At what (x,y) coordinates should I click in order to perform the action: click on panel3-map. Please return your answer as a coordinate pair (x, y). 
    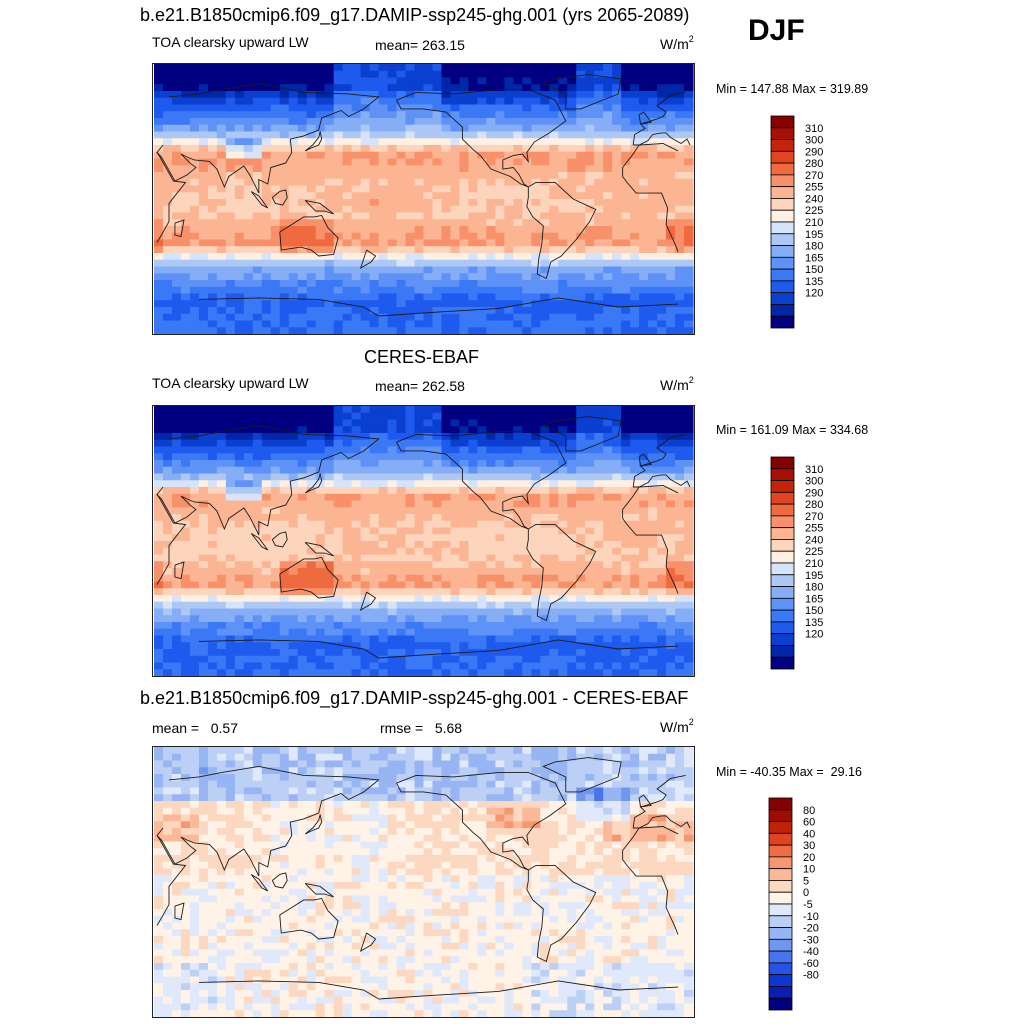
    Looking at the image, I should click on (423, 882).